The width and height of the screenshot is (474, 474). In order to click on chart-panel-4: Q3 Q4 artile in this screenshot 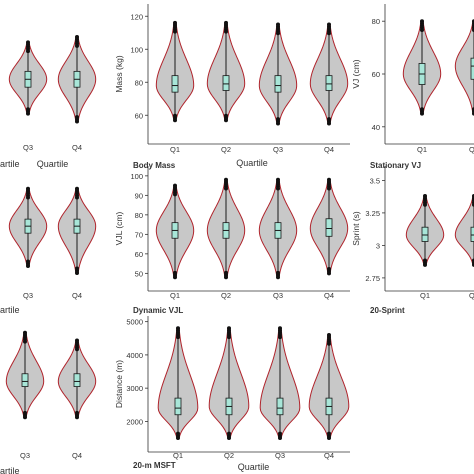, I will do `click(48, 250)`.